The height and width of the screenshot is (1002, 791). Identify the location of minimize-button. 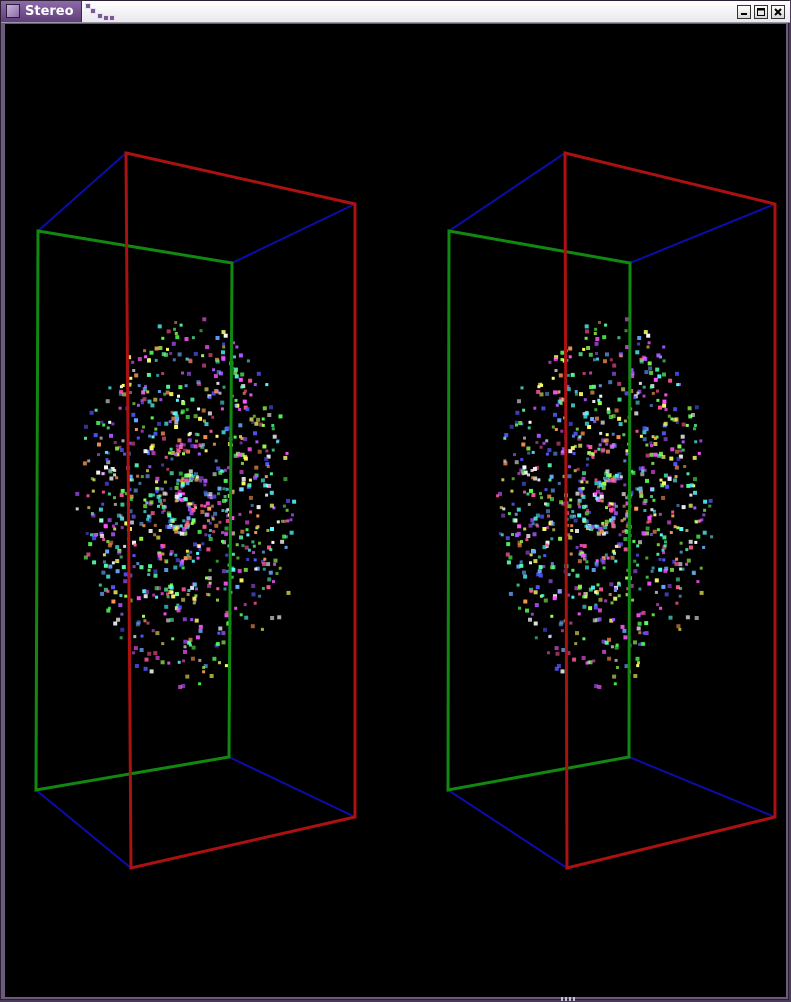
(744, 12).